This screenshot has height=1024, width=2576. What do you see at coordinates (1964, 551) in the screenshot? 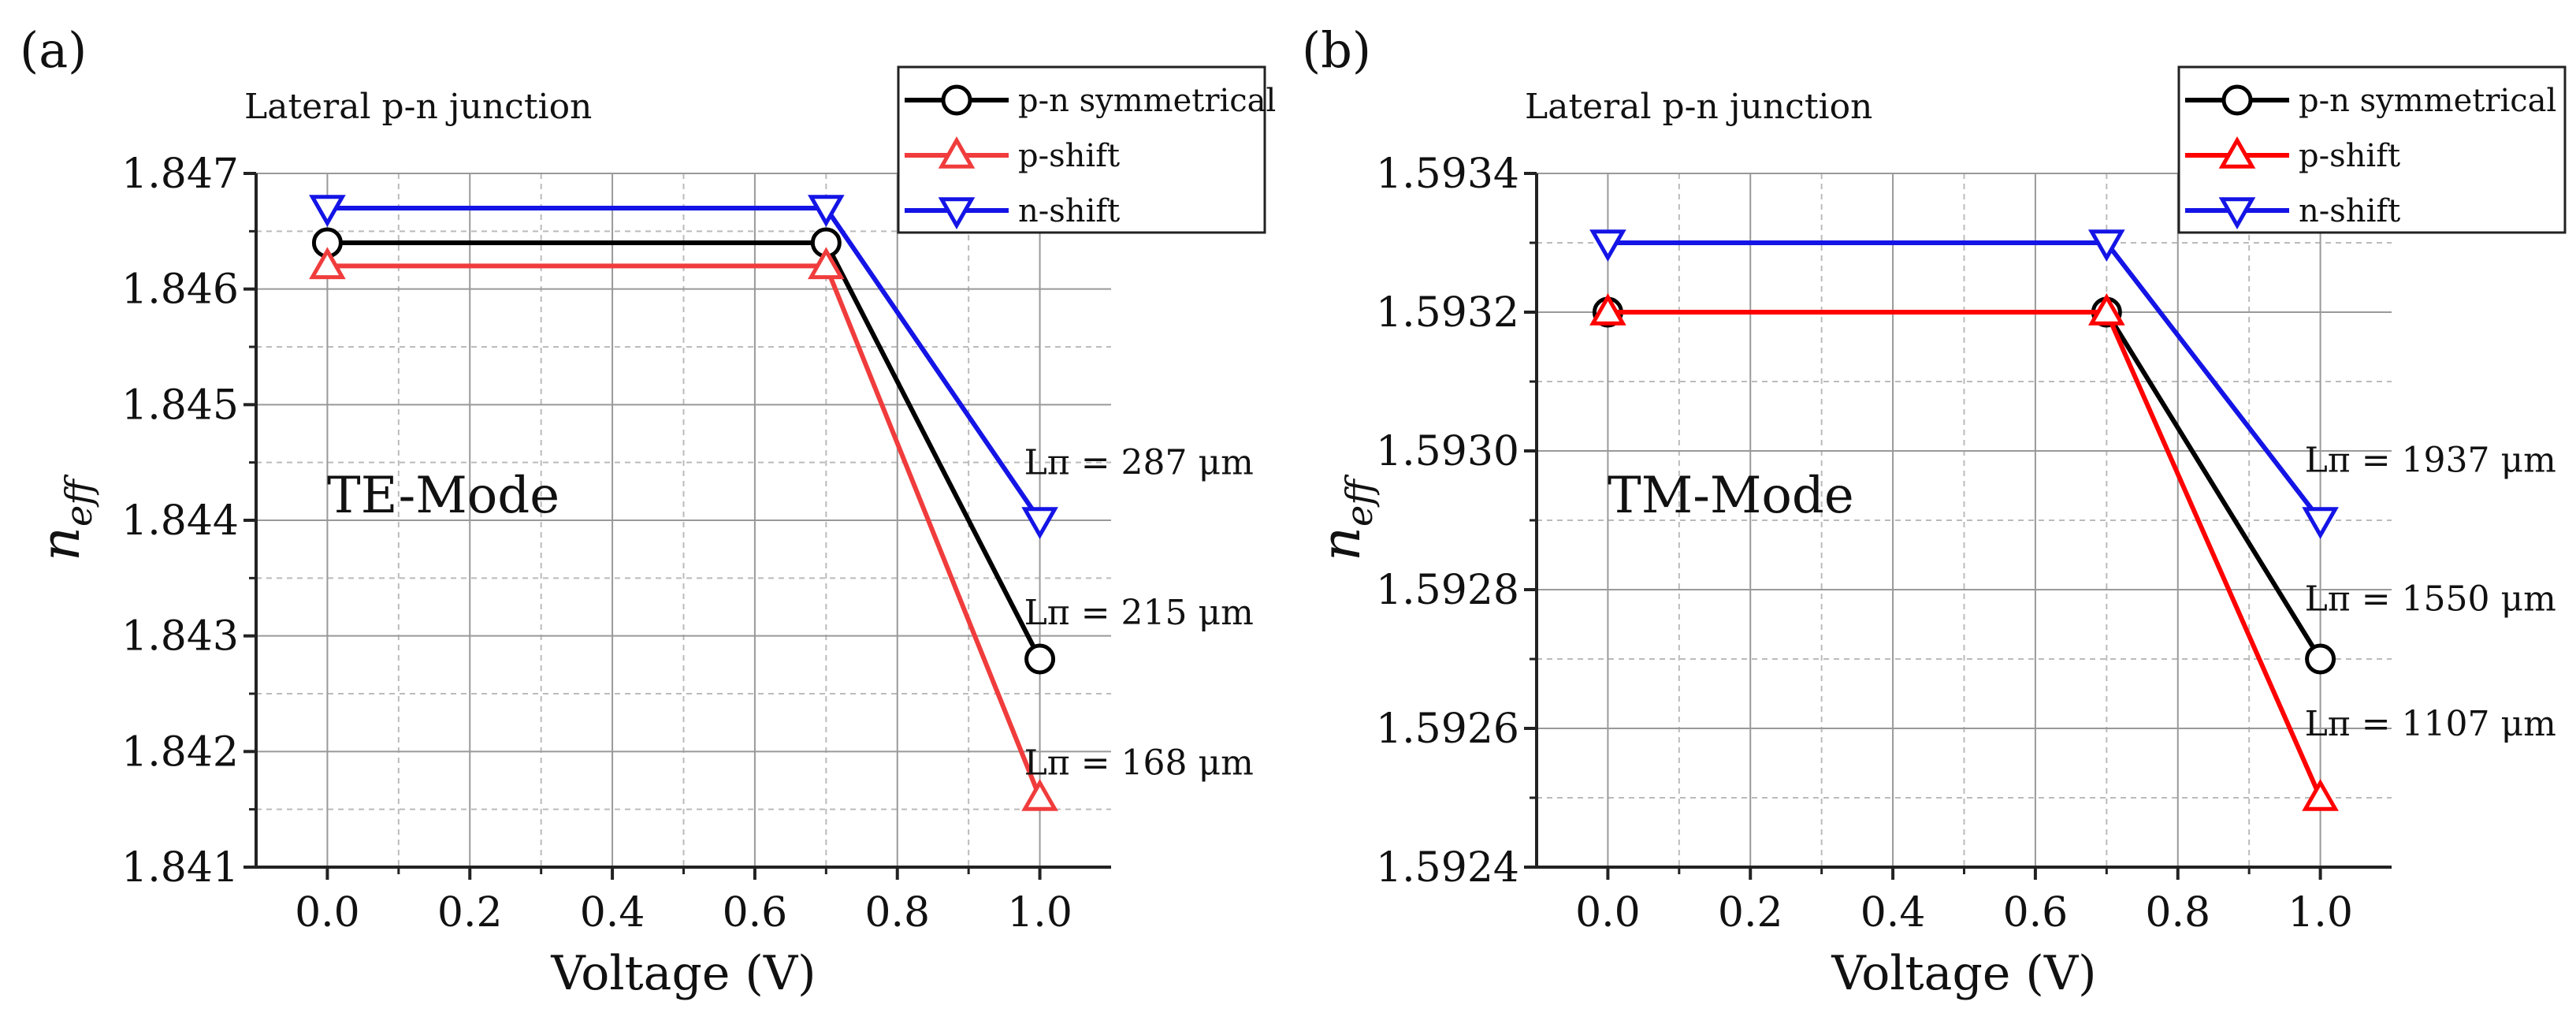
I see `series-p-shift` at bounding box center [1964, 551].